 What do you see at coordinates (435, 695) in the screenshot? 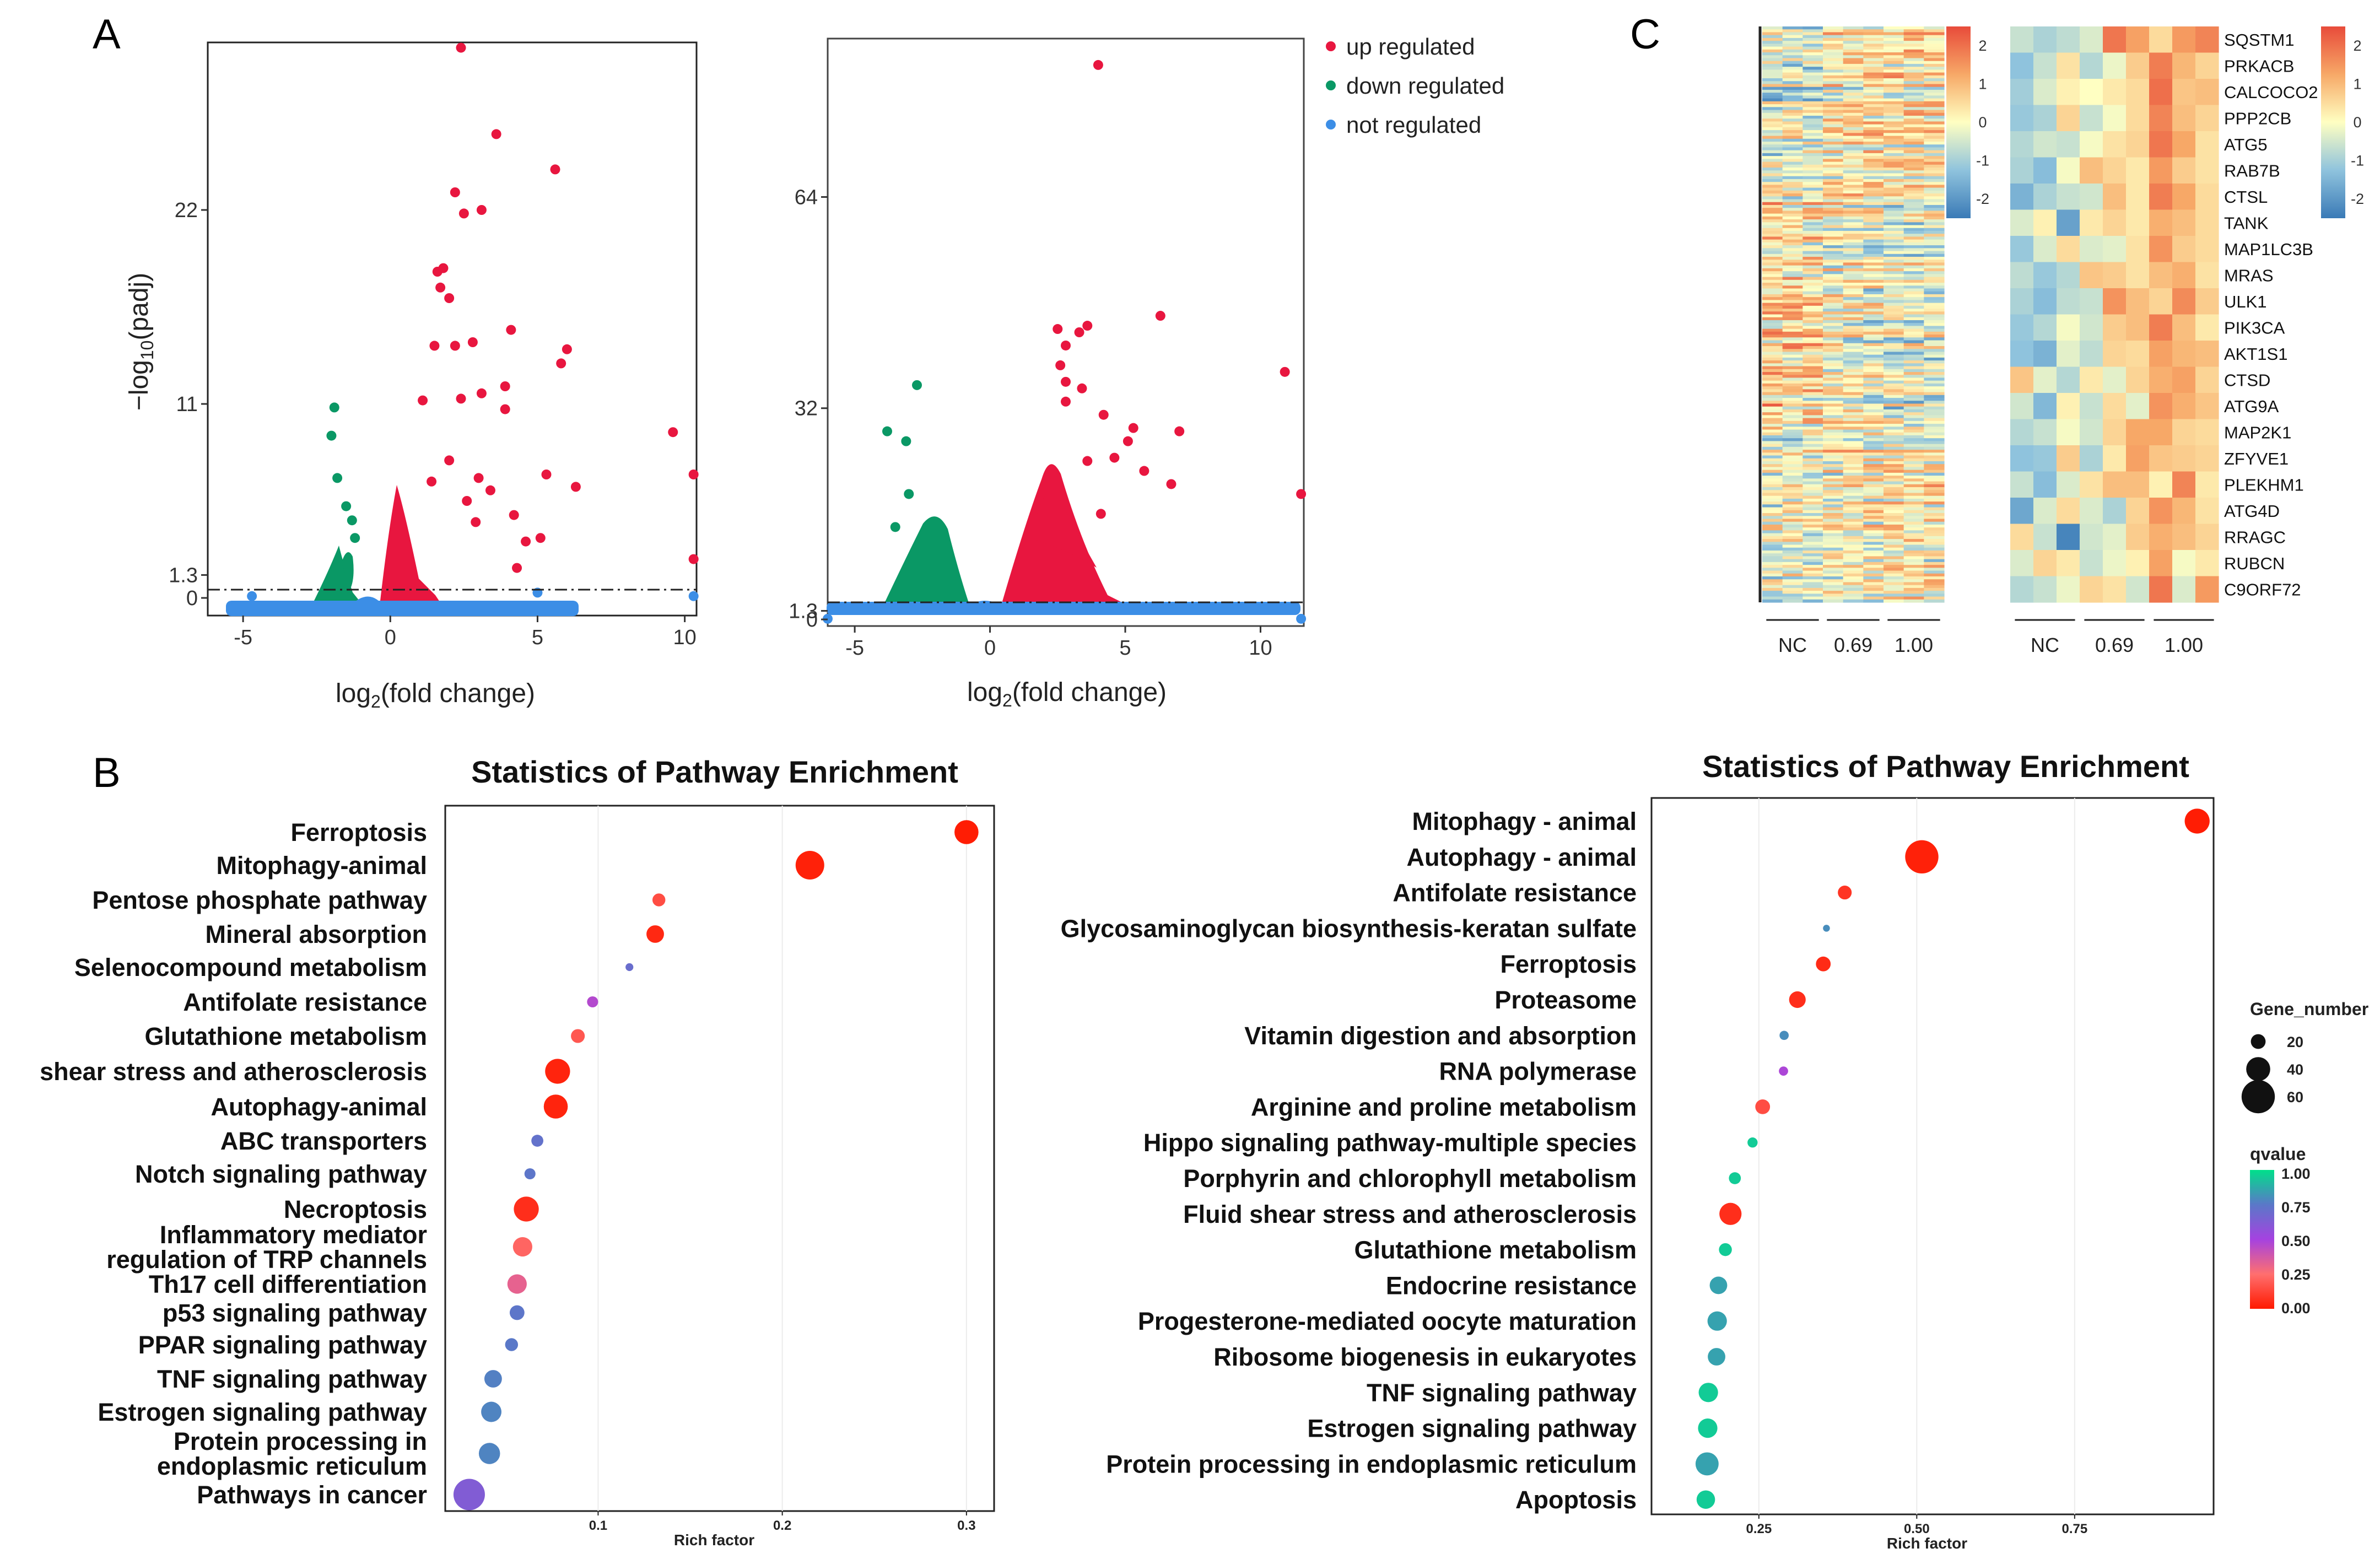
I see `volcano-left-xlabel: log2(fold change)` at bounding box center [435, 695].